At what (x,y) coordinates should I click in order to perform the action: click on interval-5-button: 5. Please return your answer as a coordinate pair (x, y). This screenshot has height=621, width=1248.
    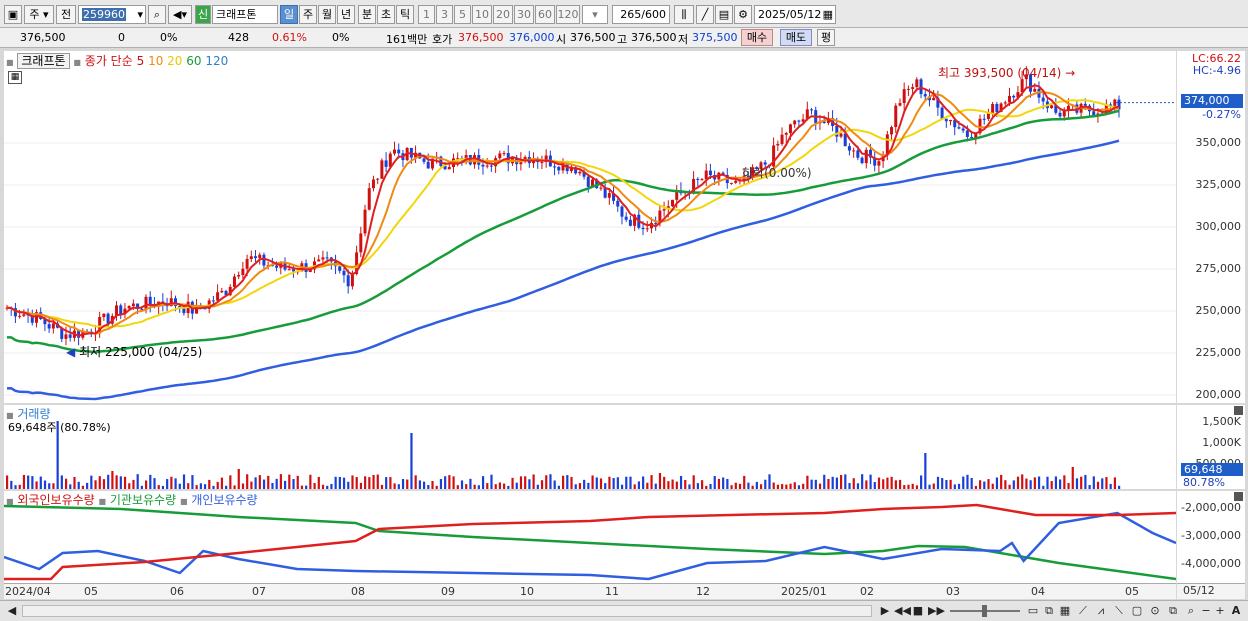
    Looking at the image, I should click on (462, 14).